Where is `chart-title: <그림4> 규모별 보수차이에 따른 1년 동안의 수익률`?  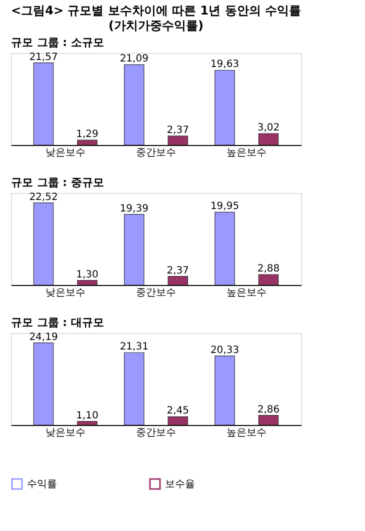
chart-title: <그림4> 규모별 보수차이에 따른 1년 동안의 수익률 is located at coordinates (156, 10).